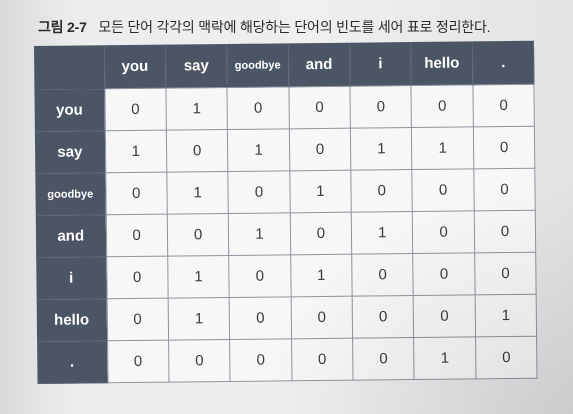 Image resolution: width=573 pixels, height=414 pixels. I want to click on table-row: say 1 0 1 0 1 1 0, so click(285, 150).